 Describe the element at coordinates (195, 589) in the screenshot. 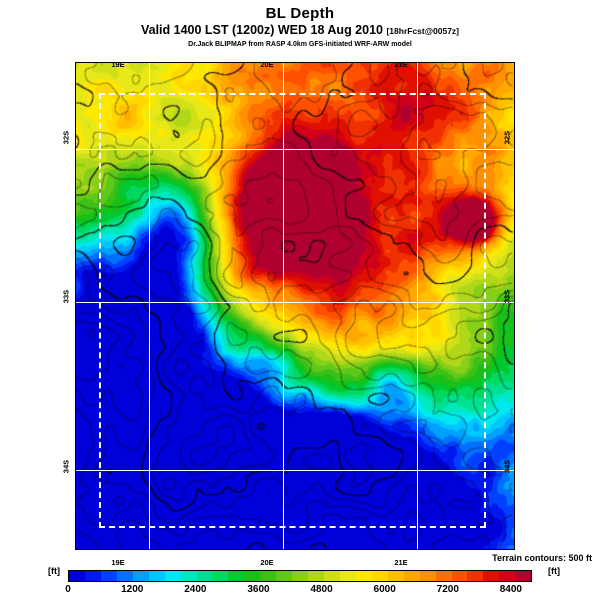

I see `colorbar-tick-2400: 2400` at that location.